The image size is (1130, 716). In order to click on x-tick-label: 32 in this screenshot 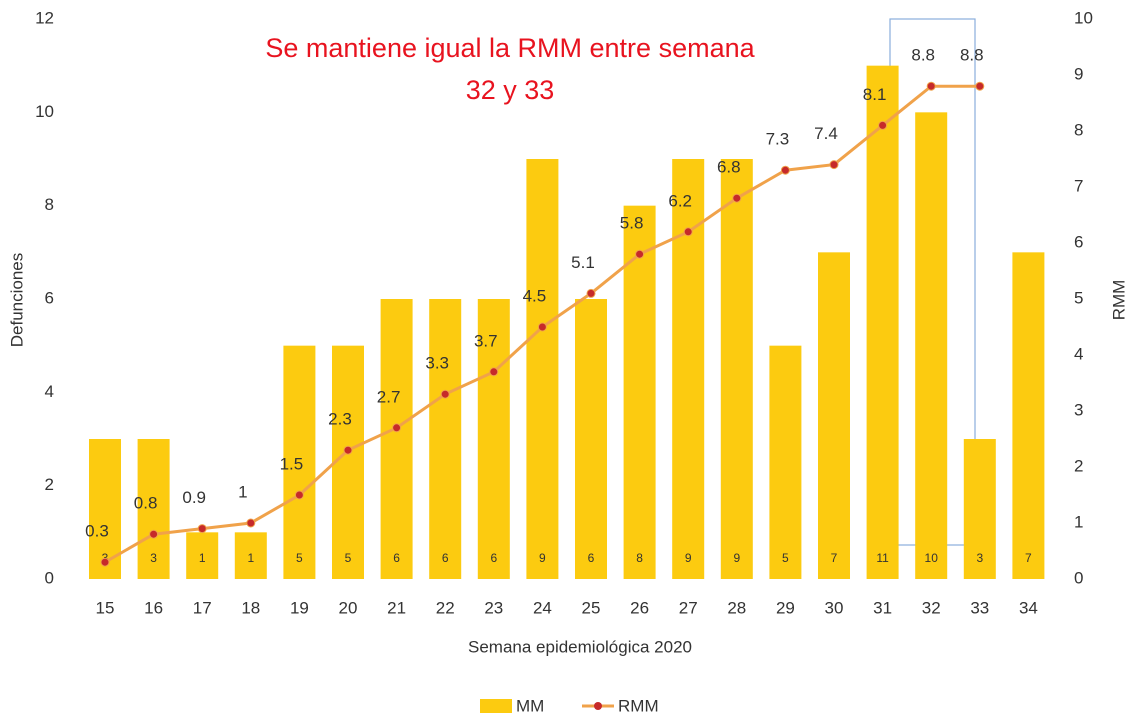, I will do `click(931, 607)`.